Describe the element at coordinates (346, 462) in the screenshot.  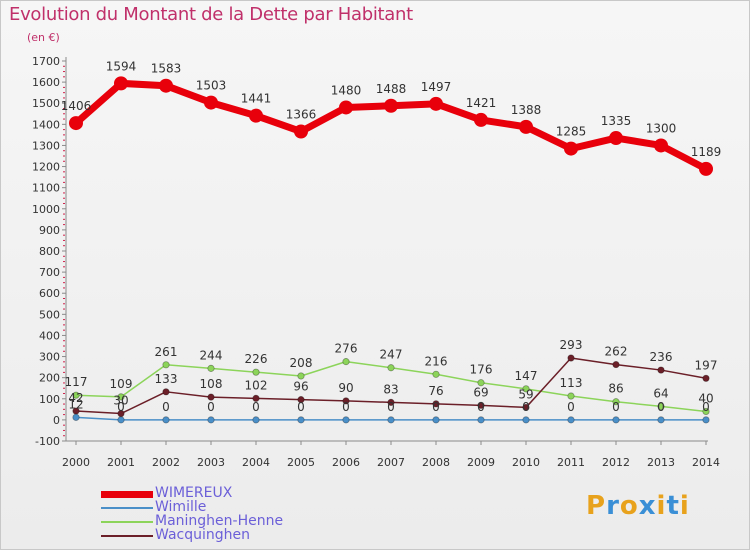
I see `x-tick-label: 2006` at that location.